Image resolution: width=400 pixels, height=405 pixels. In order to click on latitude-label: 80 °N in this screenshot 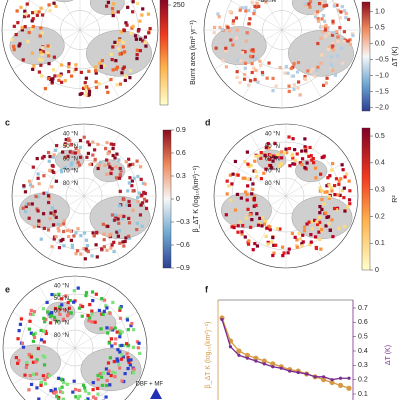, I will do `click(70, 184)`.